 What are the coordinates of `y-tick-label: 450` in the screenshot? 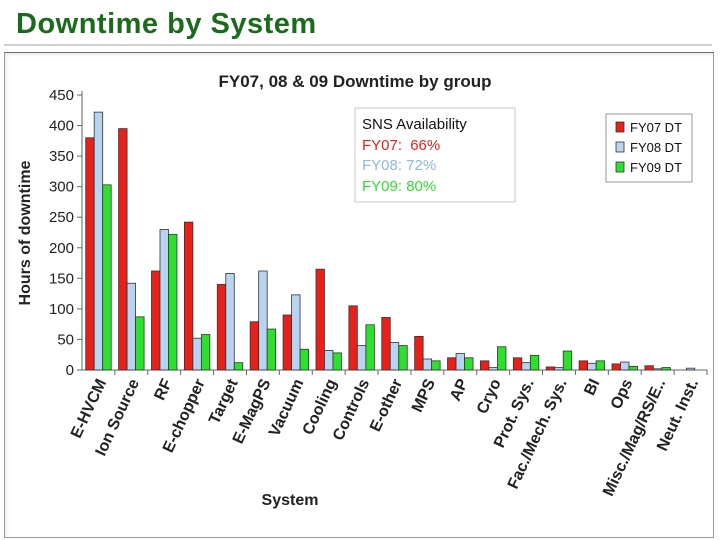 It's located at (61, 95).